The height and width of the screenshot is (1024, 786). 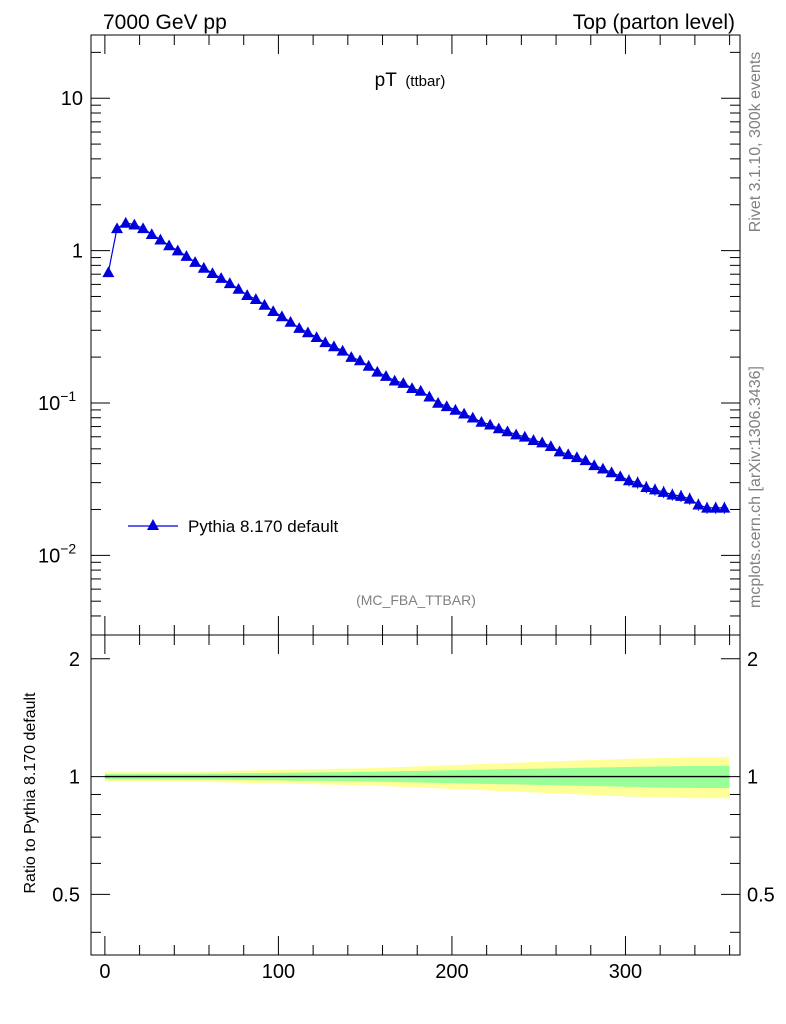 What do you see at coordinates (72, 99) in the screenshot?
I see `main-y-tick-label: 10` at bounding box center [72, 99].